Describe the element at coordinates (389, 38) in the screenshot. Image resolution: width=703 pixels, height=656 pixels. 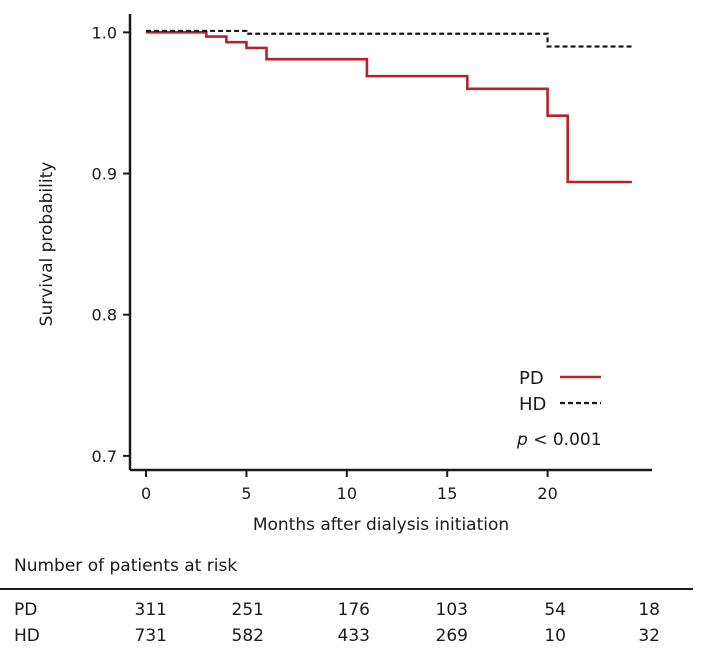
I see `series-line-hd` at that location.